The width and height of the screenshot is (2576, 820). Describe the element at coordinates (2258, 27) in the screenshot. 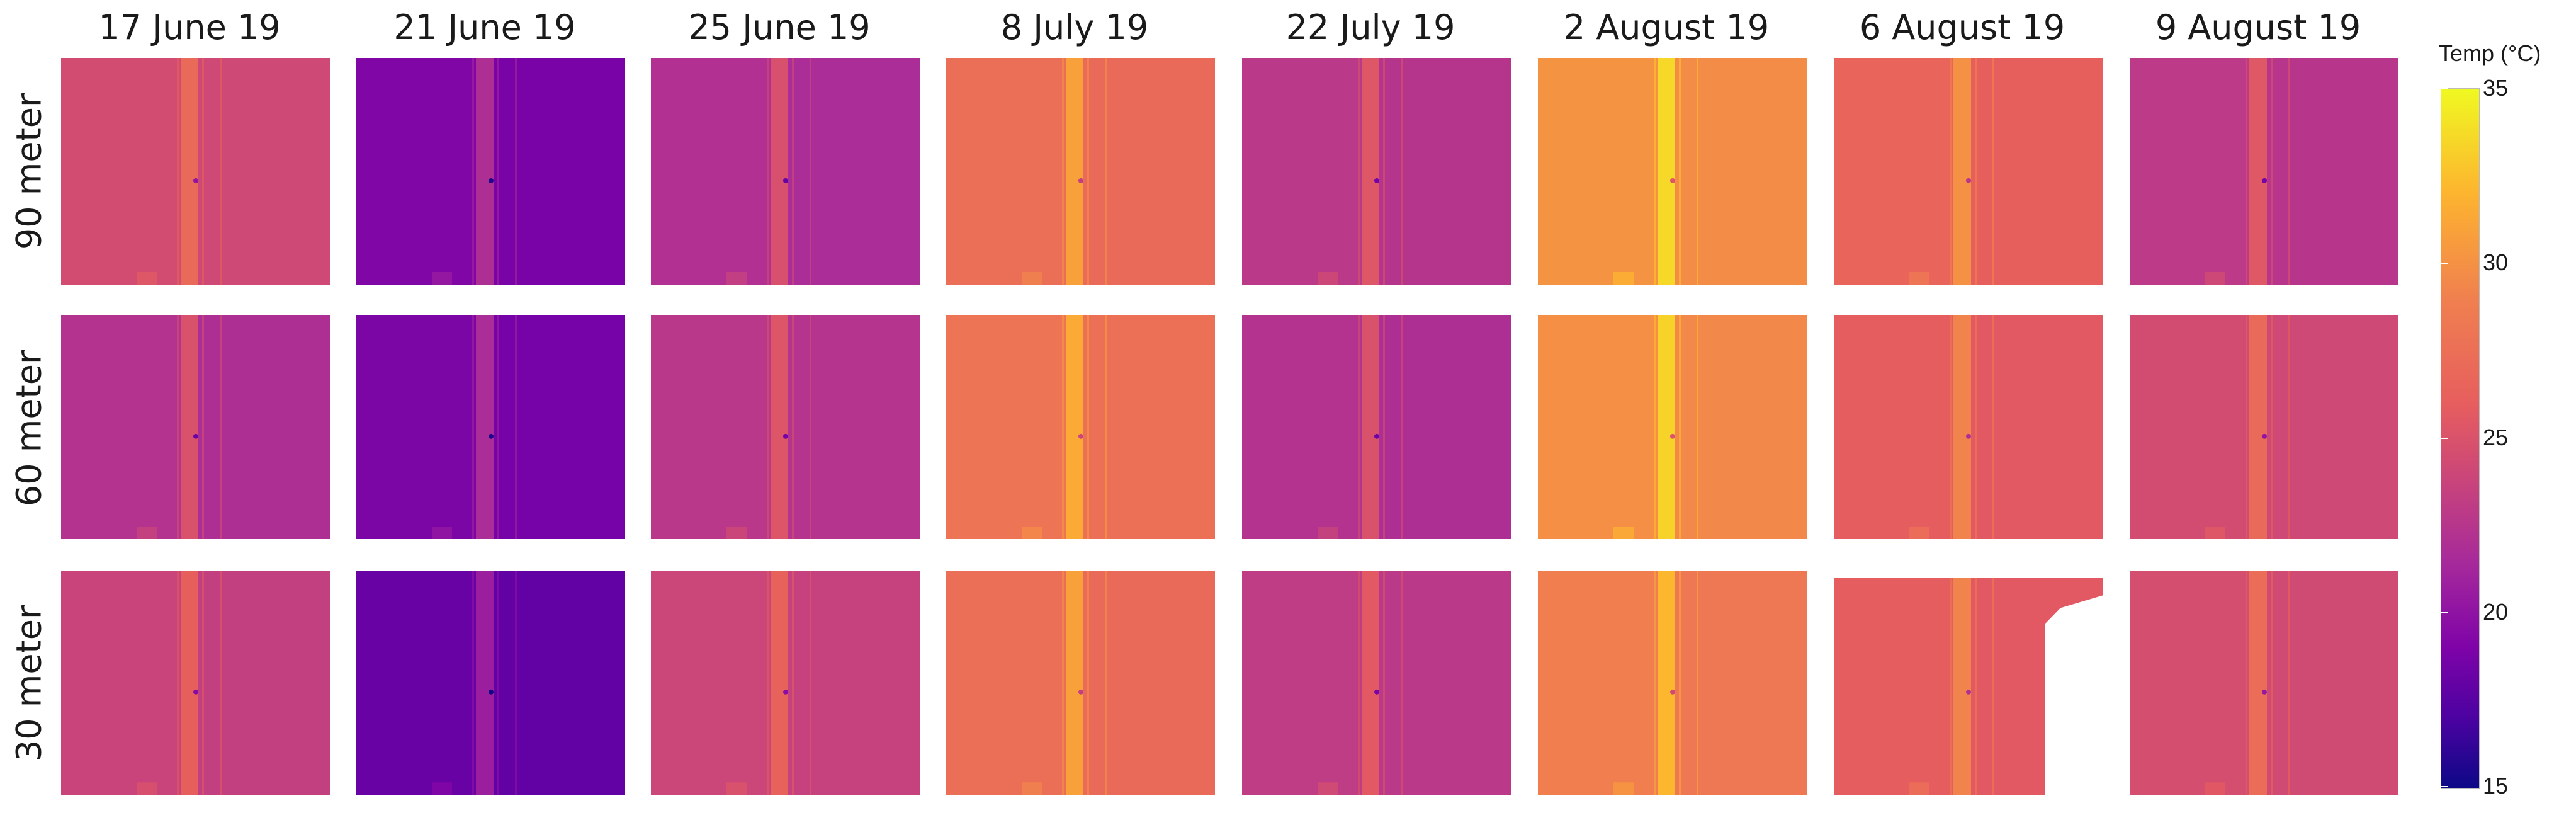

I see `column-label-9-august: 9 August 19` at that location.